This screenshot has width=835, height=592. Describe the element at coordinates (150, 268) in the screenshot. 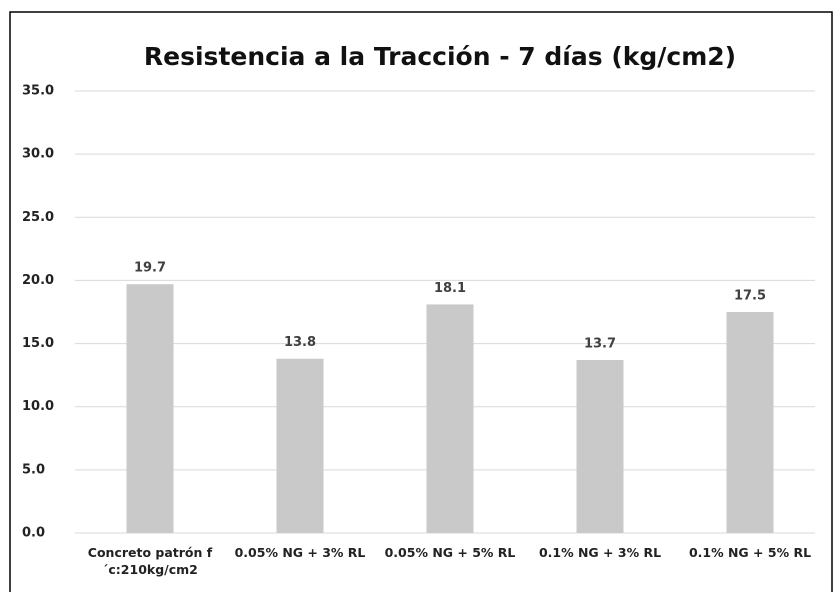

I see `data-label: 19.7` at that location.